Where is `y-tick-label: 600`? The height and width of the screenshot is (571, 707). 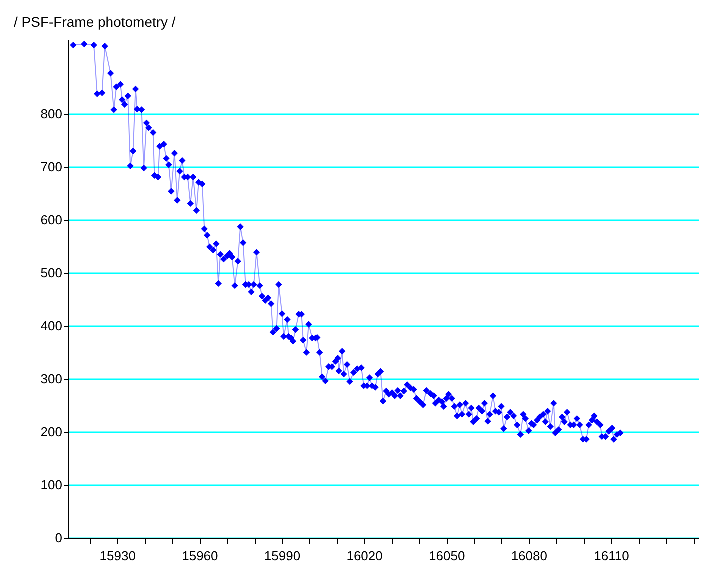 y-tick-label: 600 is located at coordinates (51, 220).